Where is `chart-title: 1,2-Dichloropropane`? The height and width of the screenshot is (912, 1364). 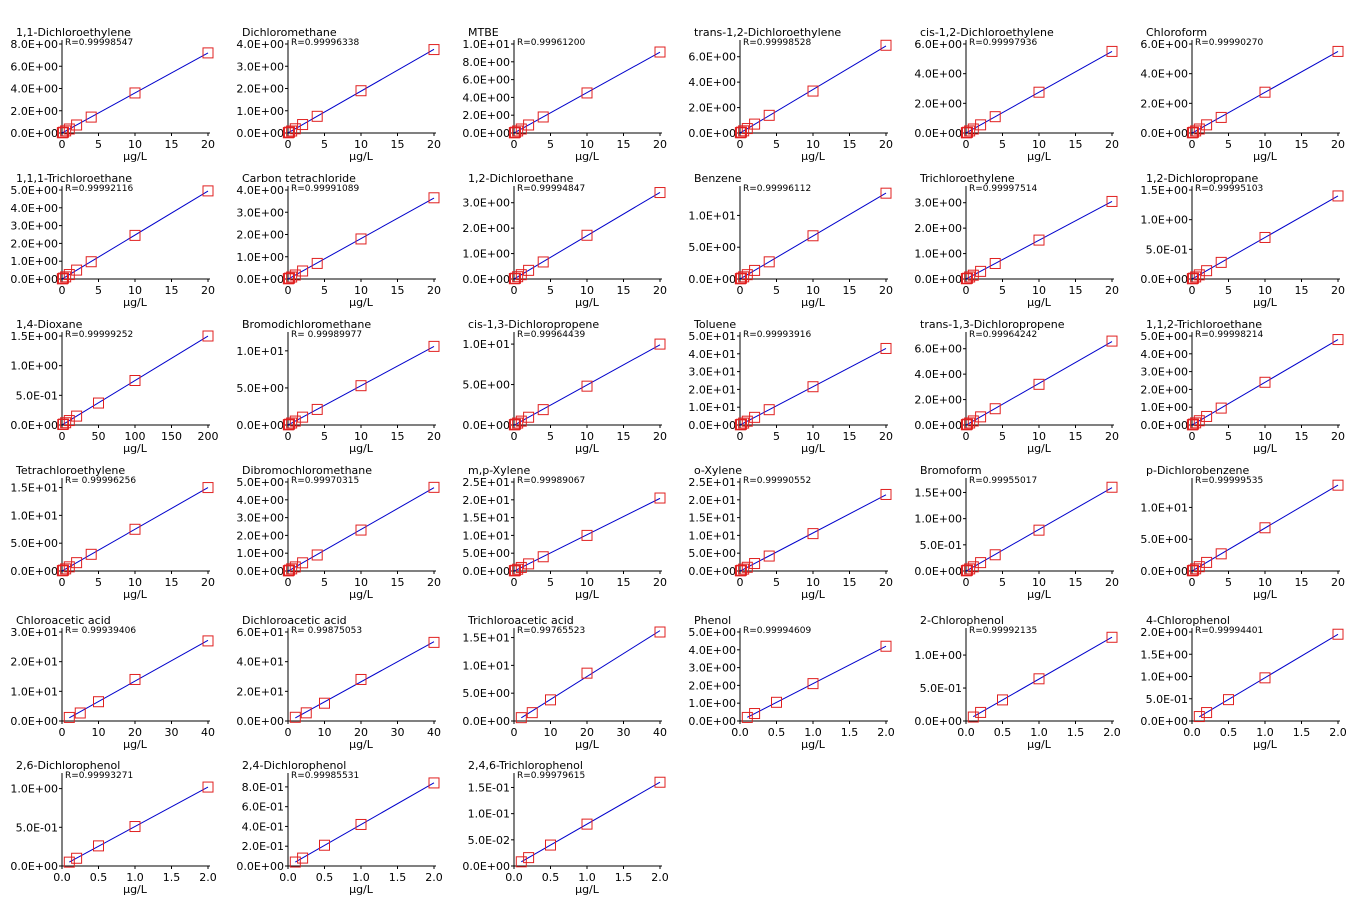
chart-title: 1,2-Dichloropropane is located at coordinates (1202, 178).